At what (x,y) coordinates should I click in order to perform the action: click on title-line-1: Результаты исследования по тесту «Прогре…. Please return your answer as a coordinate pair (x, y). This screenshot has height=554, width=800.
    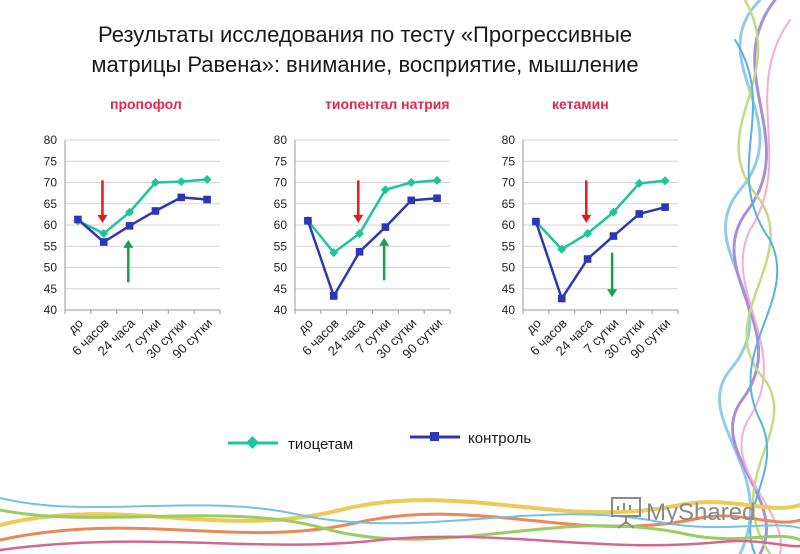
    Looking at the image, I should click on (364, 34).